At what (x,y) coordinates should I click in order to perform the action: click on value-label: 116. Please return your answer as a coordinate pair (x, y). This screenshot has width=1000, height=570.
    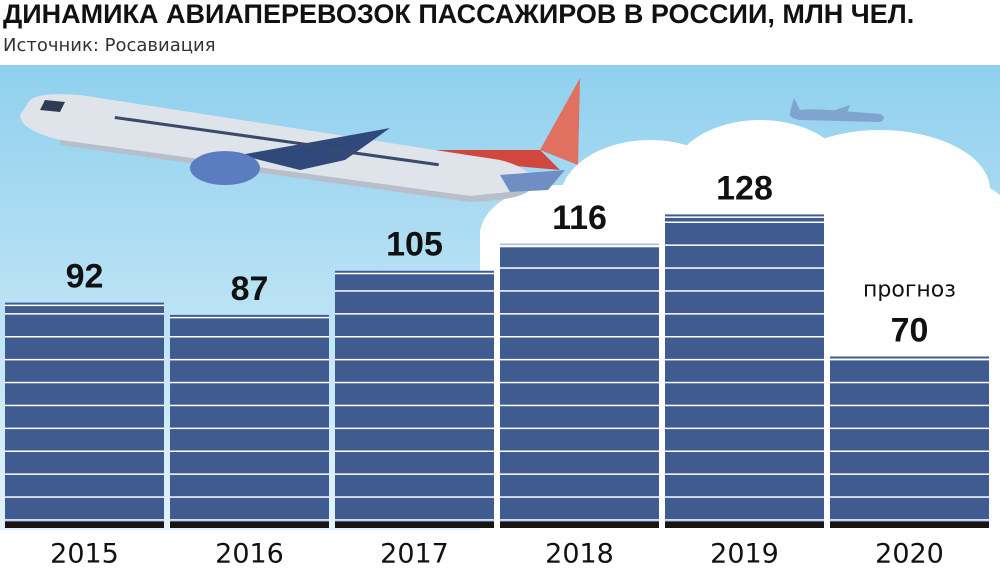
    Looking at the image, I should click on (579, 218).